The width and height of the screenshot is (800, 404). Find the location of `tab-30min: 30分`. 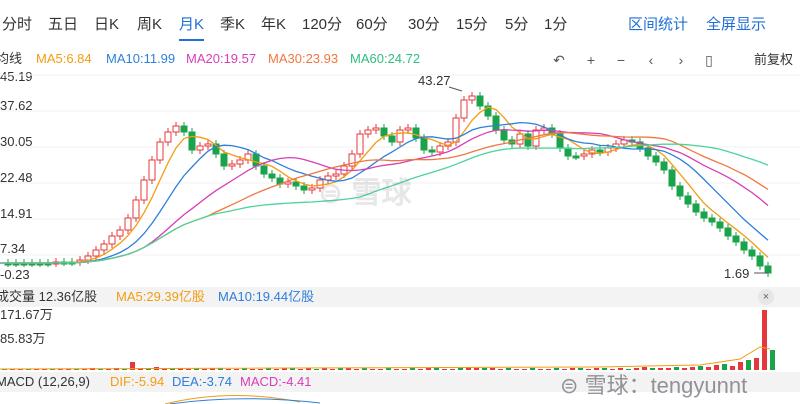

tab-30min: 30分 is located at coordinates (424, 24).